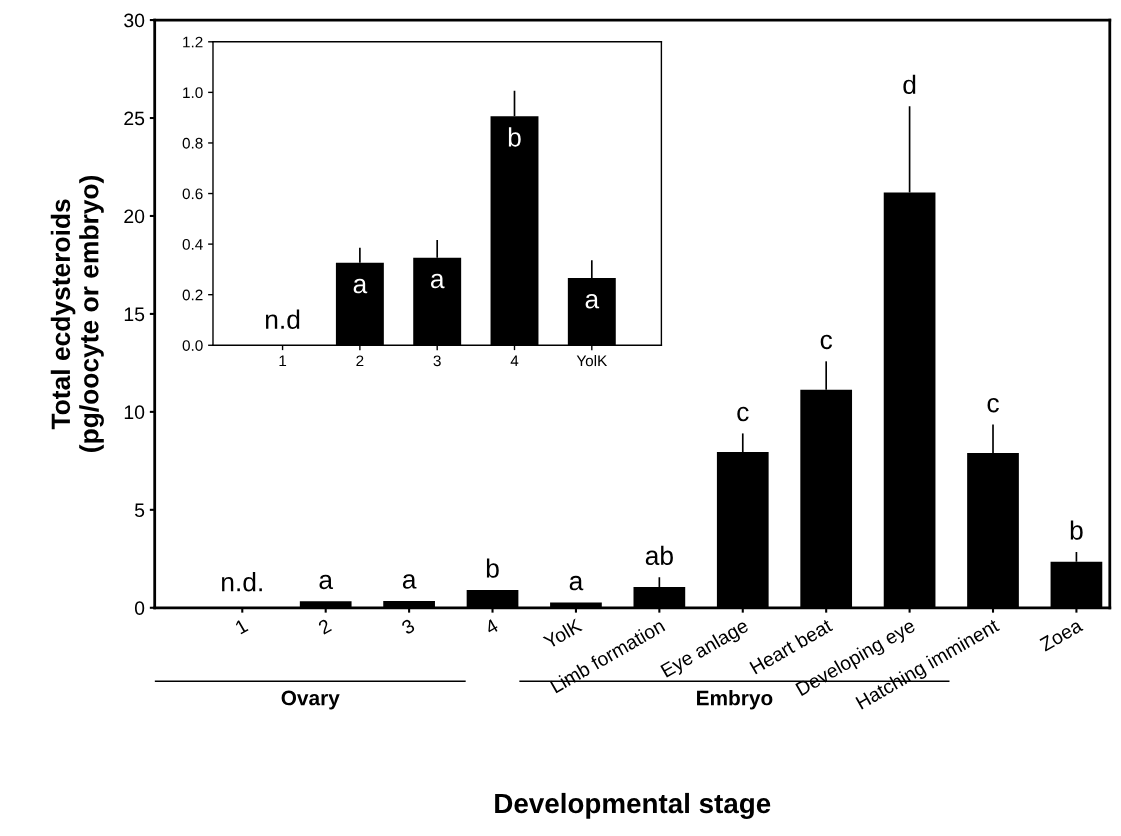 This screenshot has height=836, width=1121. Describe the element at coordinates (192, 244) in the screenshot. I see `y-tick-label: 0.4` at that location.